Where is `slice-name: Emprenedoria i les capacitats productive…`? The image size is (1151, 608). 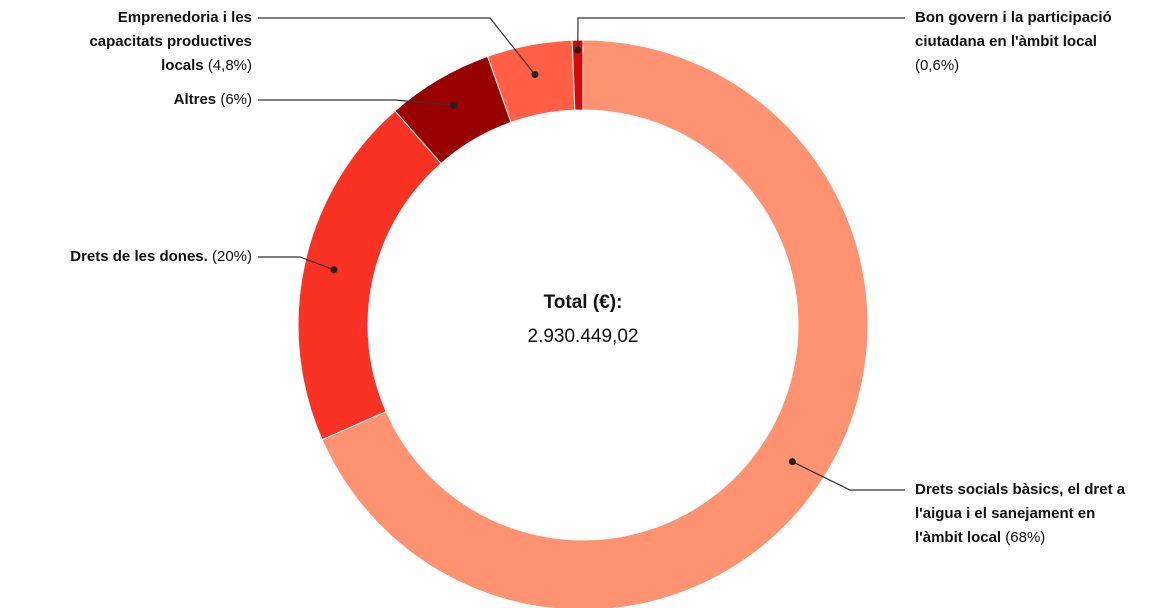 slice-name: Emprenedoria i les capacitats productive… is located at coordinates (170, 41).